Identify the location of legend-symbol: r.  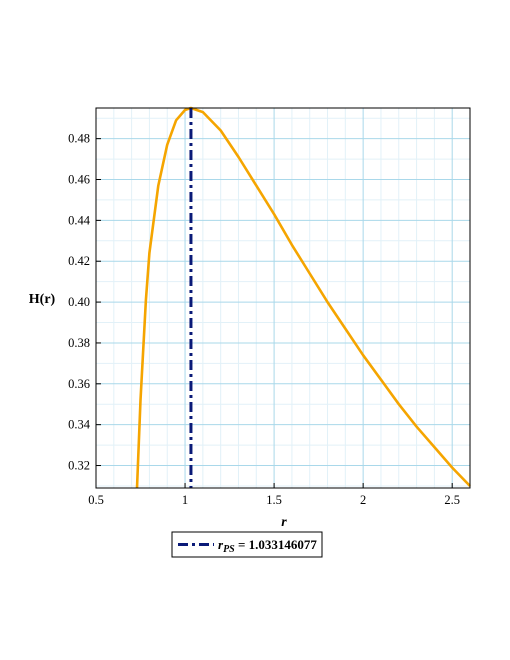
(221, 544).